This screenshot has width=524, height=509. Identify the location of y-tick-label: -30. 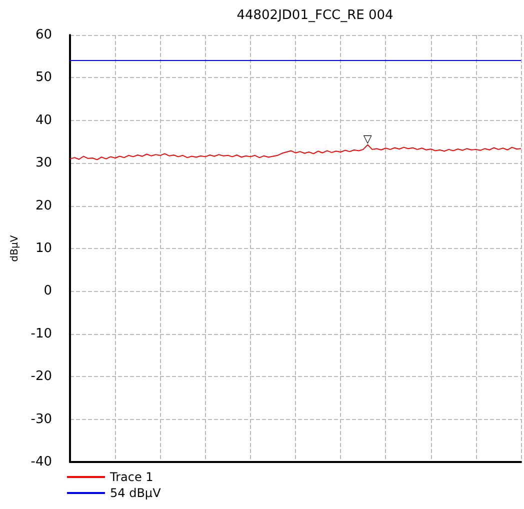
(41, 419).